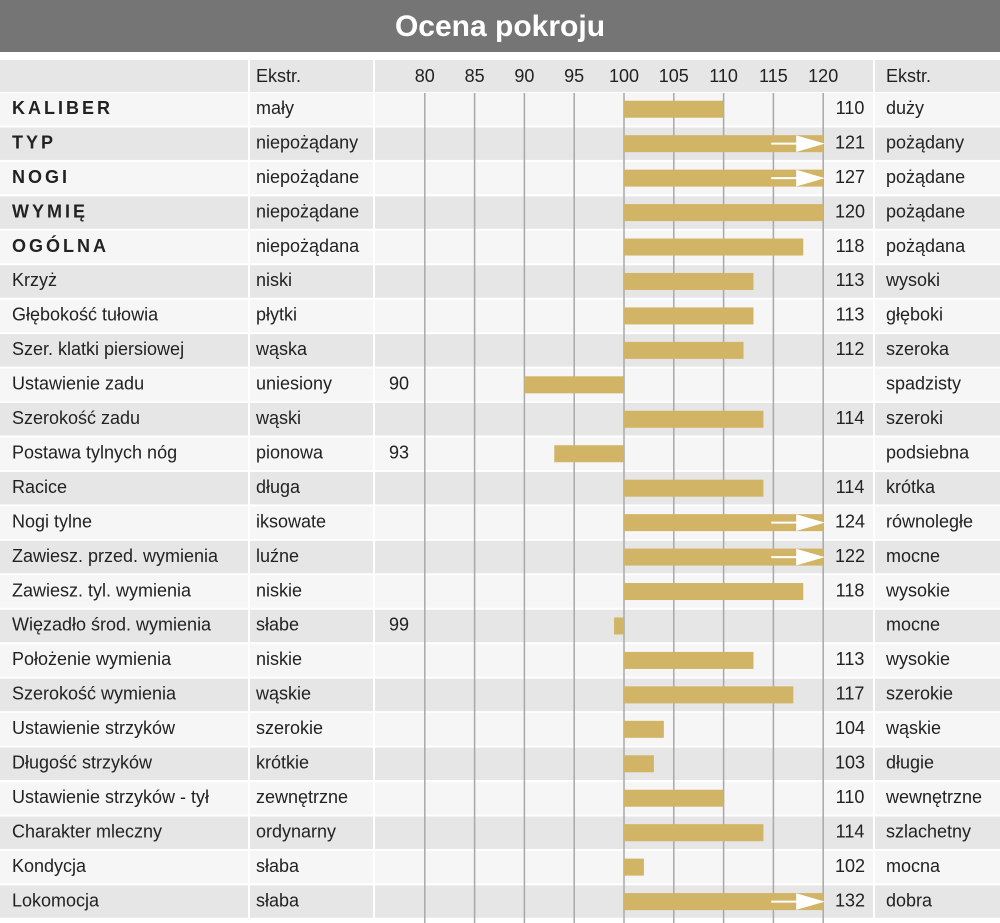 This screenshot has height=923, width=1000. I want to click on left-label: niepożądana, so click(308, 246).